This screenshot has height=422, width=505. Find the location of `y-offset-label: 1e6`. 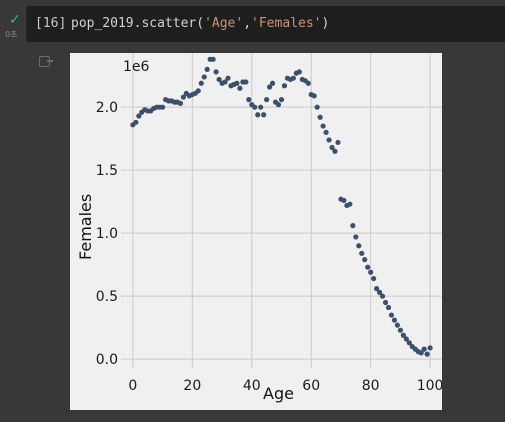

y-offset-label: 1e6 is located at coordinates (136, 67).